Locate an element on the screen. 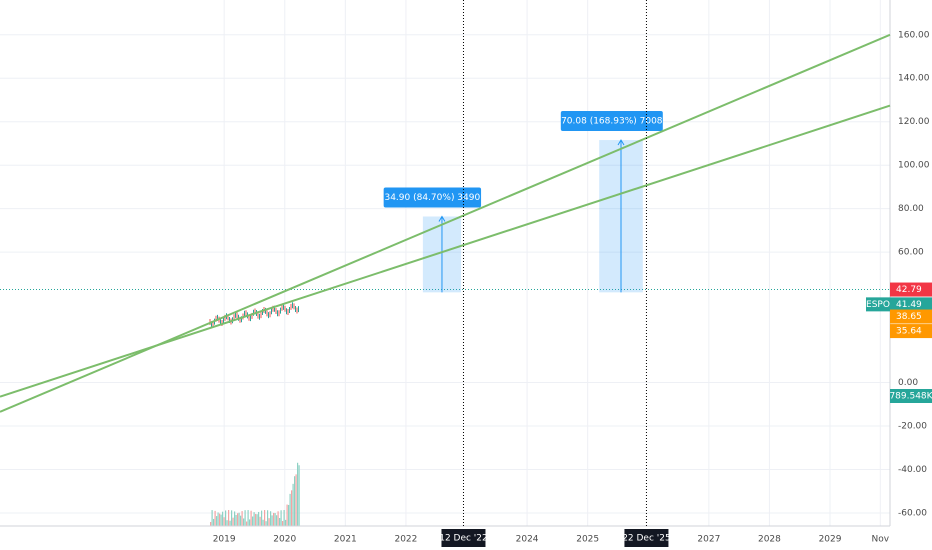 The width and height of the screenshot is (932, 550). y-tick-label: 100.00 is located at coordinates (914, 166).